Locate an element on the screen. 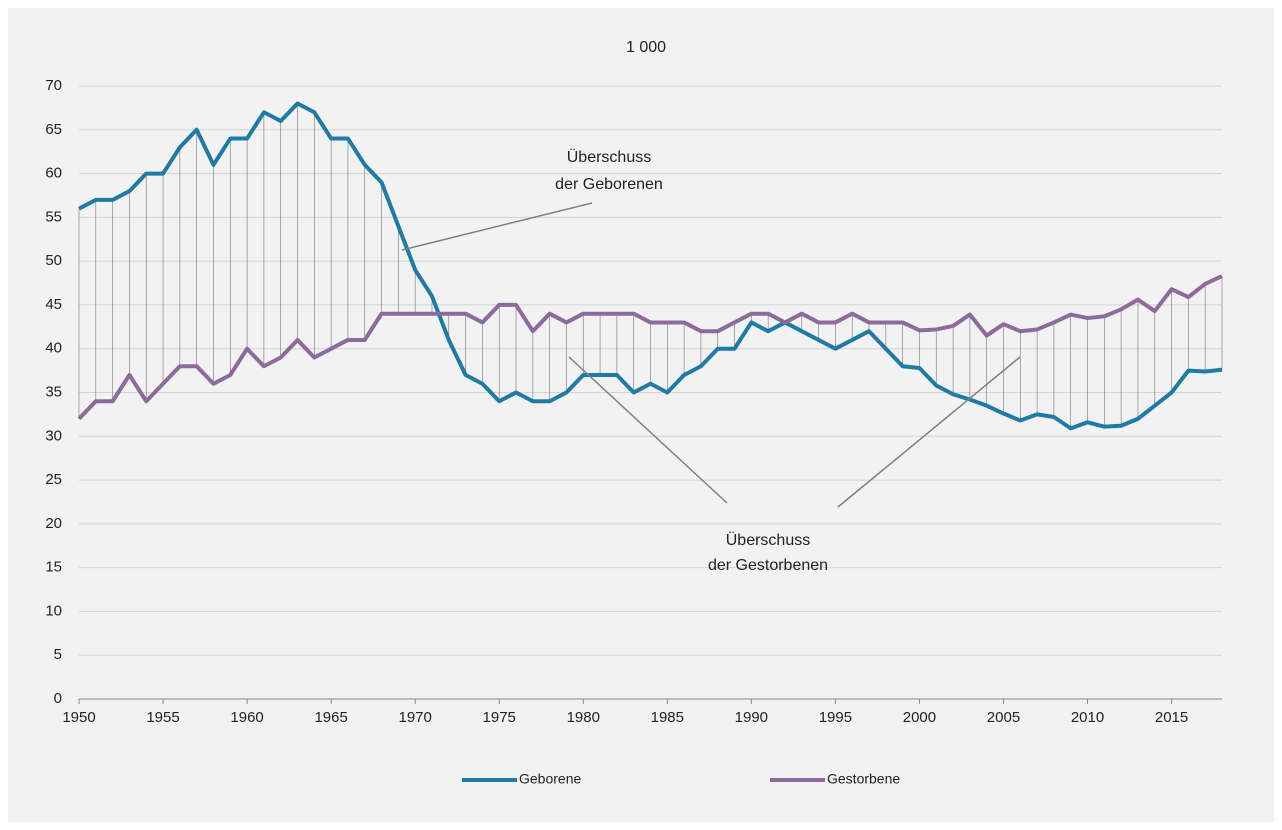 The image size is (1282, 830). y-tick-label: 0 is located at coordinates (58, 698).